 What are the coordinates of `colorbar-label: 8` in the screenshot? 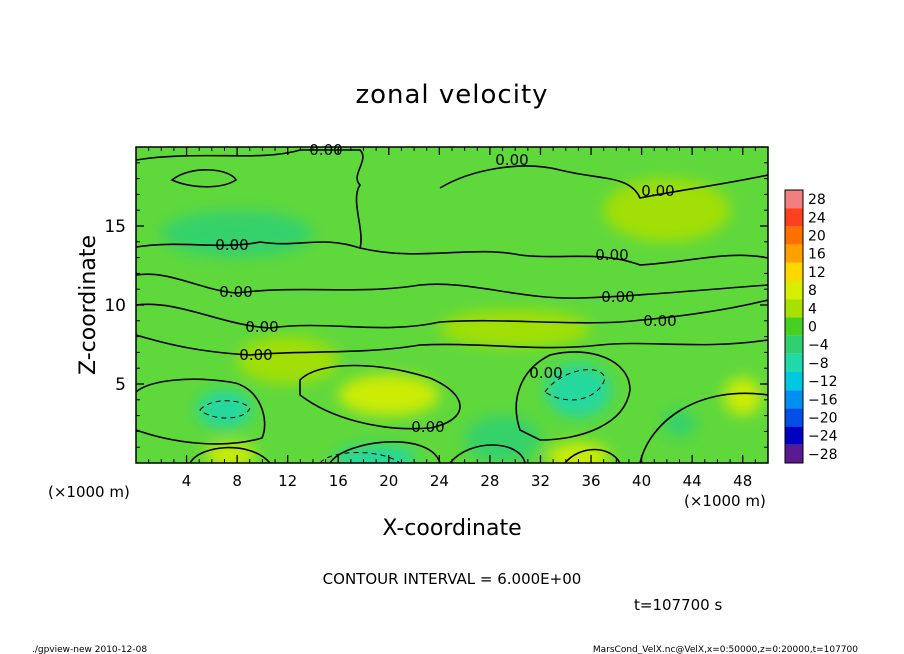 It's located at (812, 291).